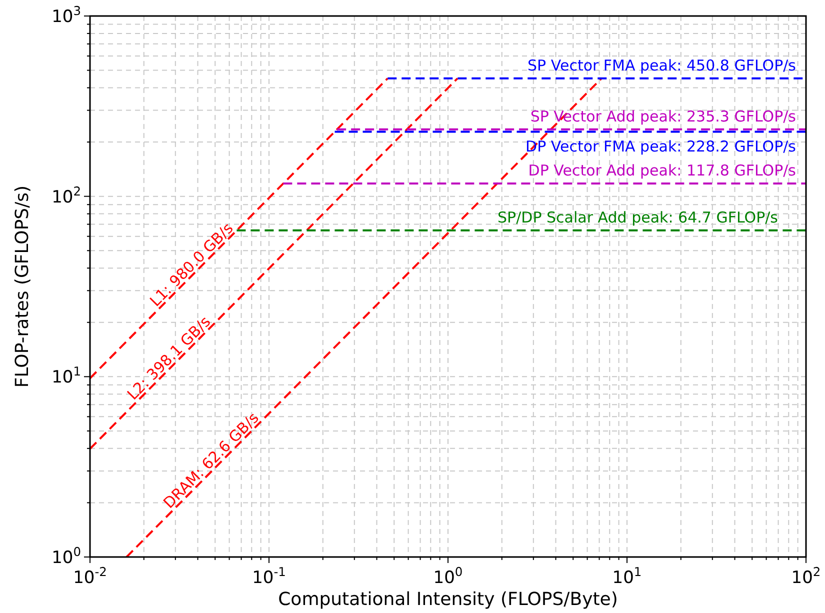 The height and width of the screenshot is (613, 825). Describe the element at coordinates (448, 576) in the screenshot. I see `x-tick-label: 10$^{0}$` at that location.